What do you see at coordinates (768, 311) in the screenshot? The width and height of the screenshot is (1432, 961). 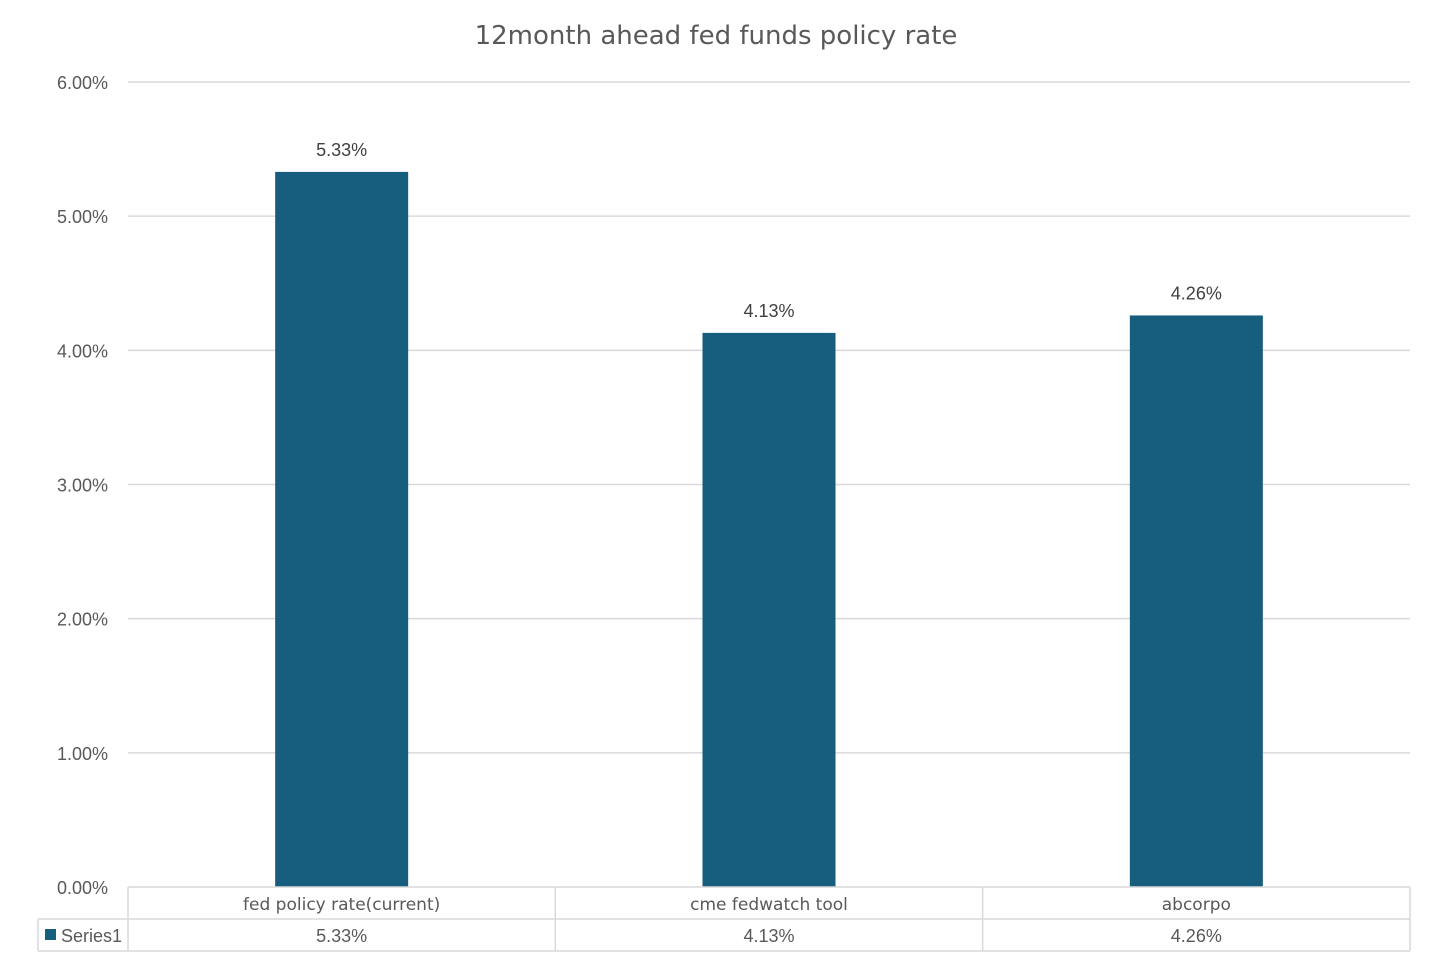 I see `data-label-1: 4.13%` at bounding box center [768, 311].